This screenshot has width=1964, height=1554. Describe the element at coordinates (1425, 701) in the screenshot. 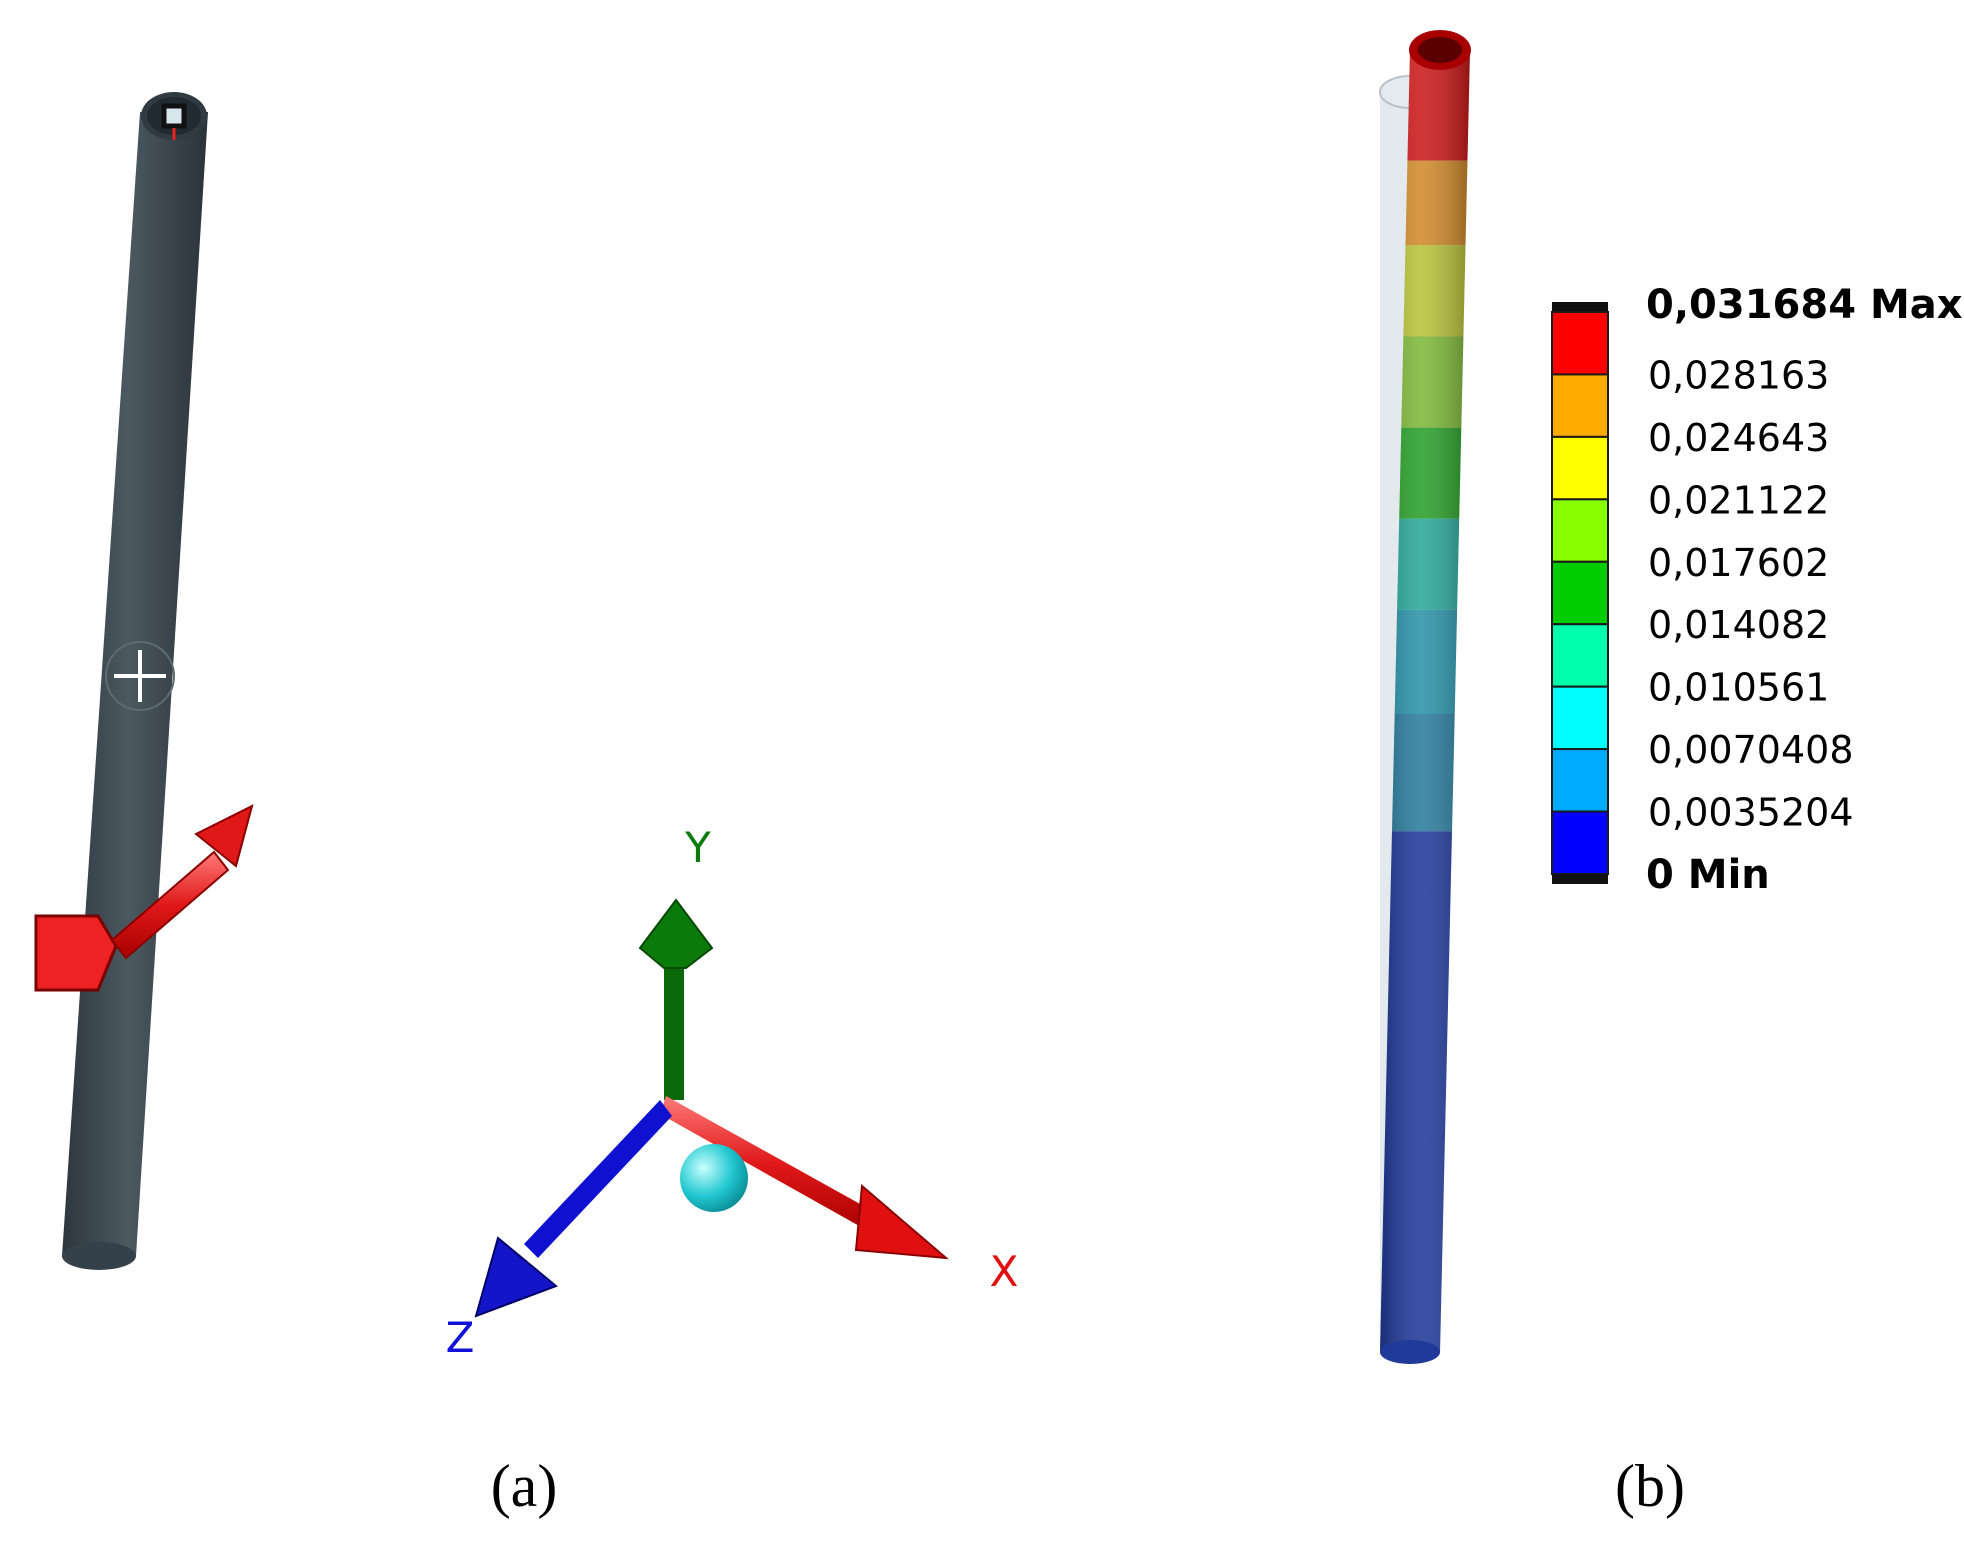

I see `beam-shading` at that location.